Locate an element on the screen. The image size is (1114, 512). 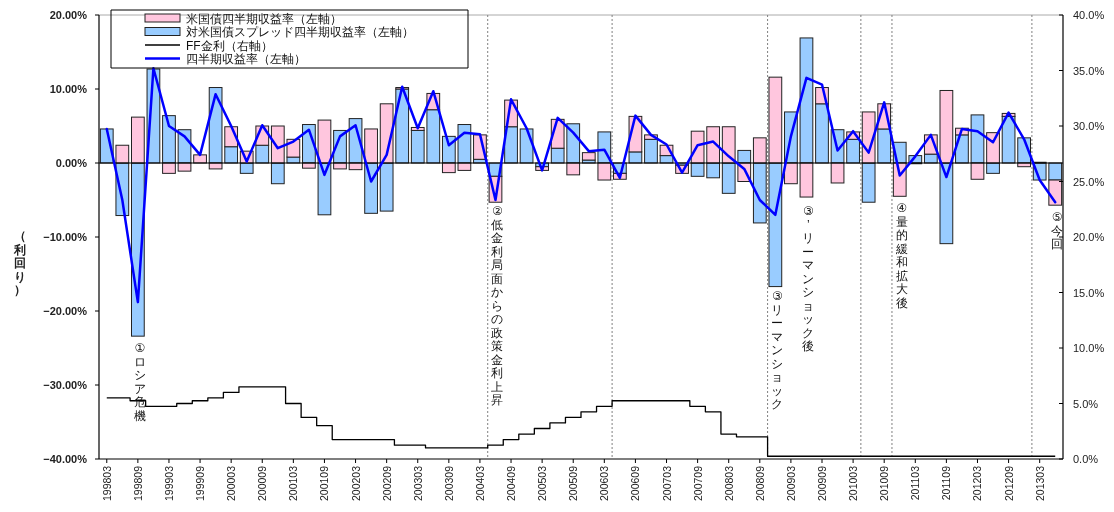
x-tick-label: 200409 is located at coordinates (511, 483).